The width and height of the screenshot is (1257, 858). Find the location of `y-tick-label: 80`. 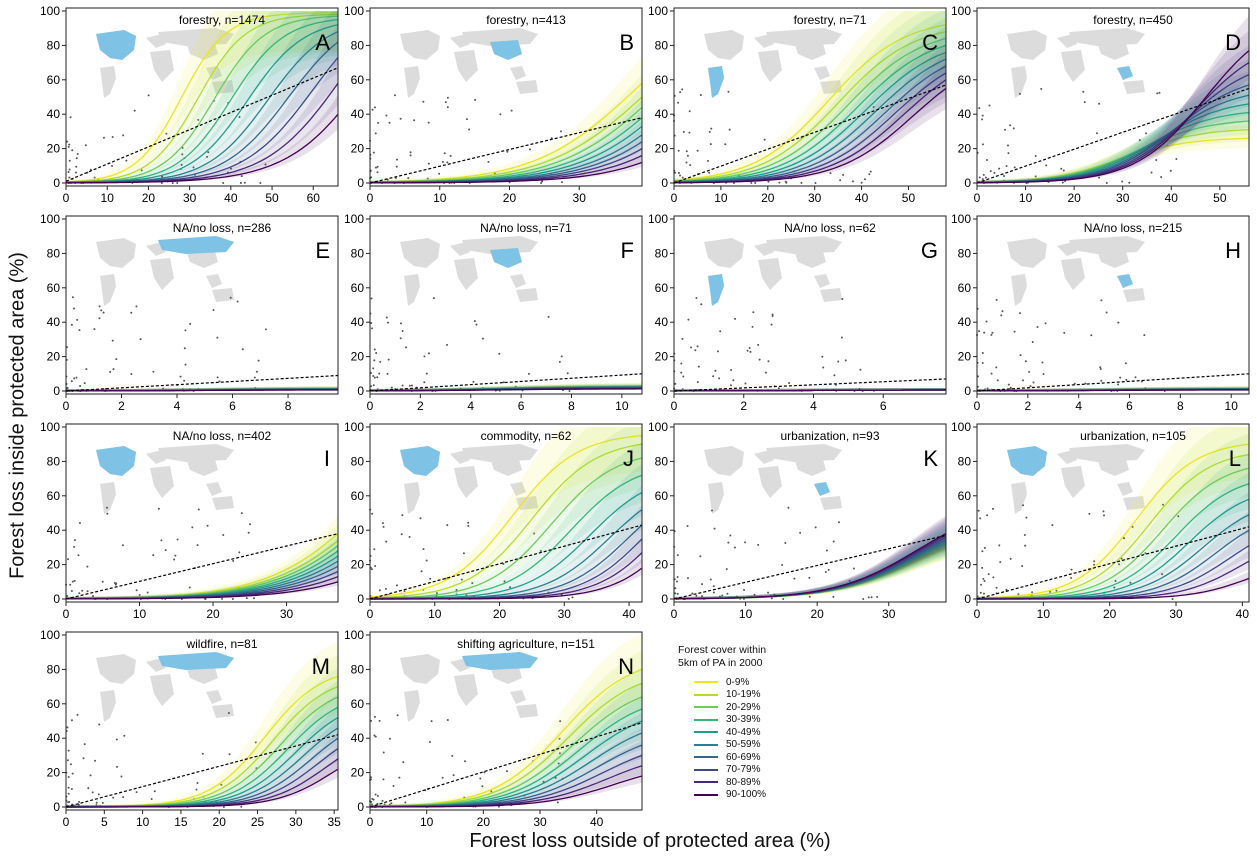

y-tick-label: 80 is located at coordinates (662, 253).